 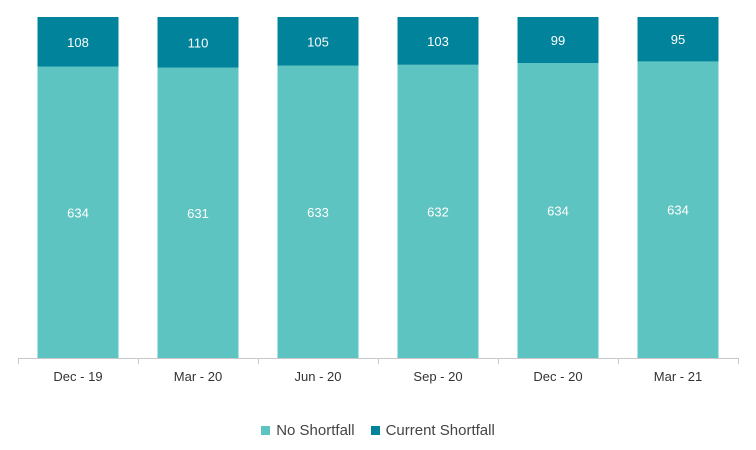 What do you see at coordinates (440, 430) in the screenshot?
I see `legend-label-current-shortfall: Current Shortfall` at bounding box center [440, 430].